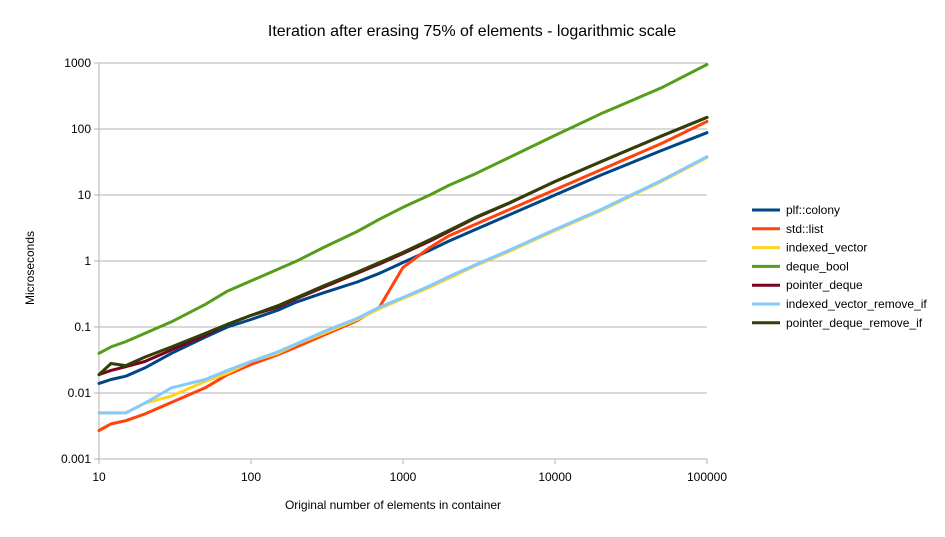 The image size is (945, 537). Describe the element at coordinates (85, 195) in the screenshot. I see `y-tick-label: 10` at that location.